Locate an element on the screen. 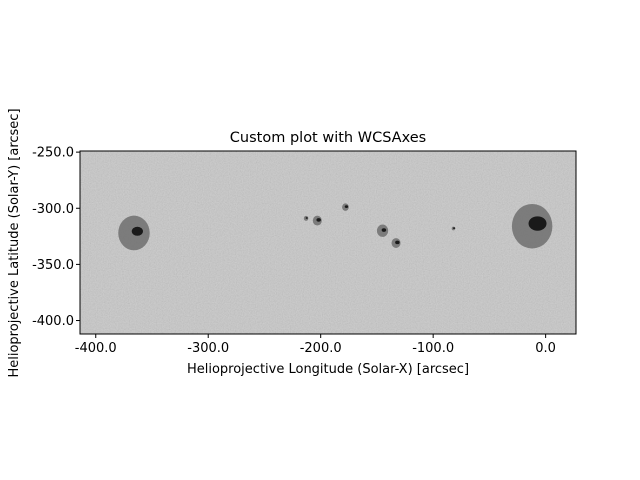 Image resolution: width=640 pixels, height=480 pixels. y-tick-label: -300.0 is located at coordinates (53, 209).